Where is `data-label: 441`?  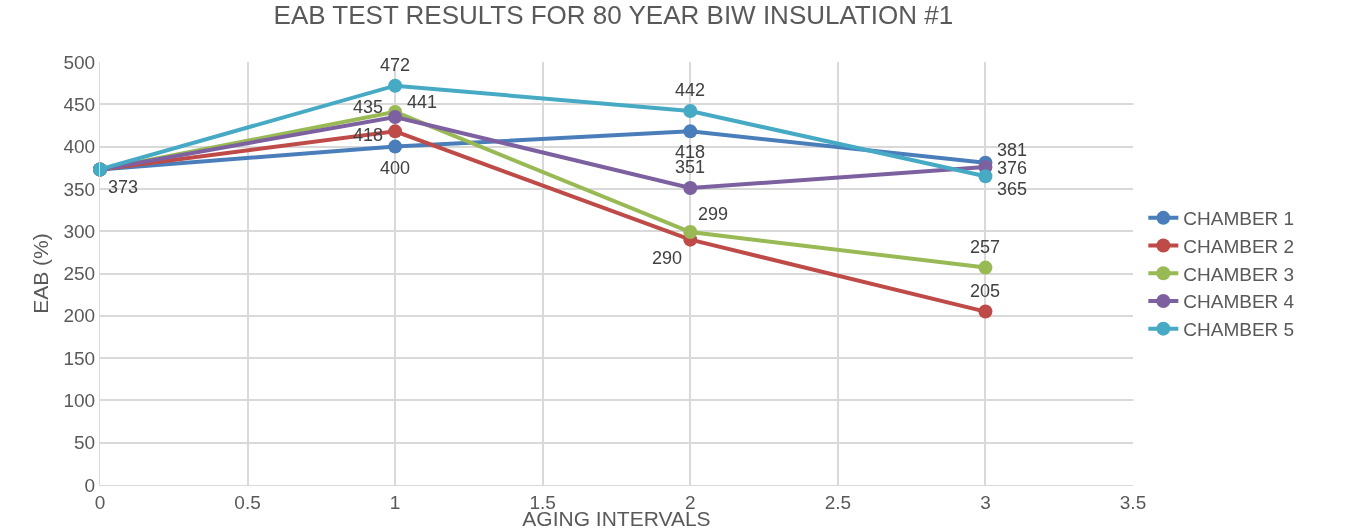
data-label: 441 is located at coordinates (422, 102).